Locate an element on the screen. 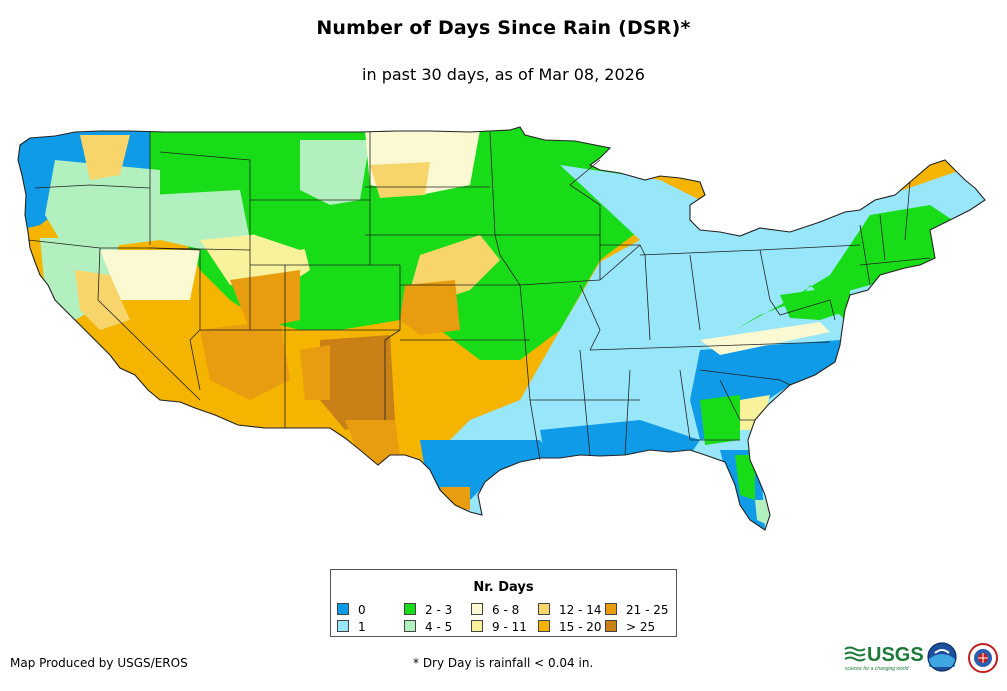 This screenshot has width=1007, height=691. legend-item-2-3: 2 - 3 is located at coordinates (428, 610).